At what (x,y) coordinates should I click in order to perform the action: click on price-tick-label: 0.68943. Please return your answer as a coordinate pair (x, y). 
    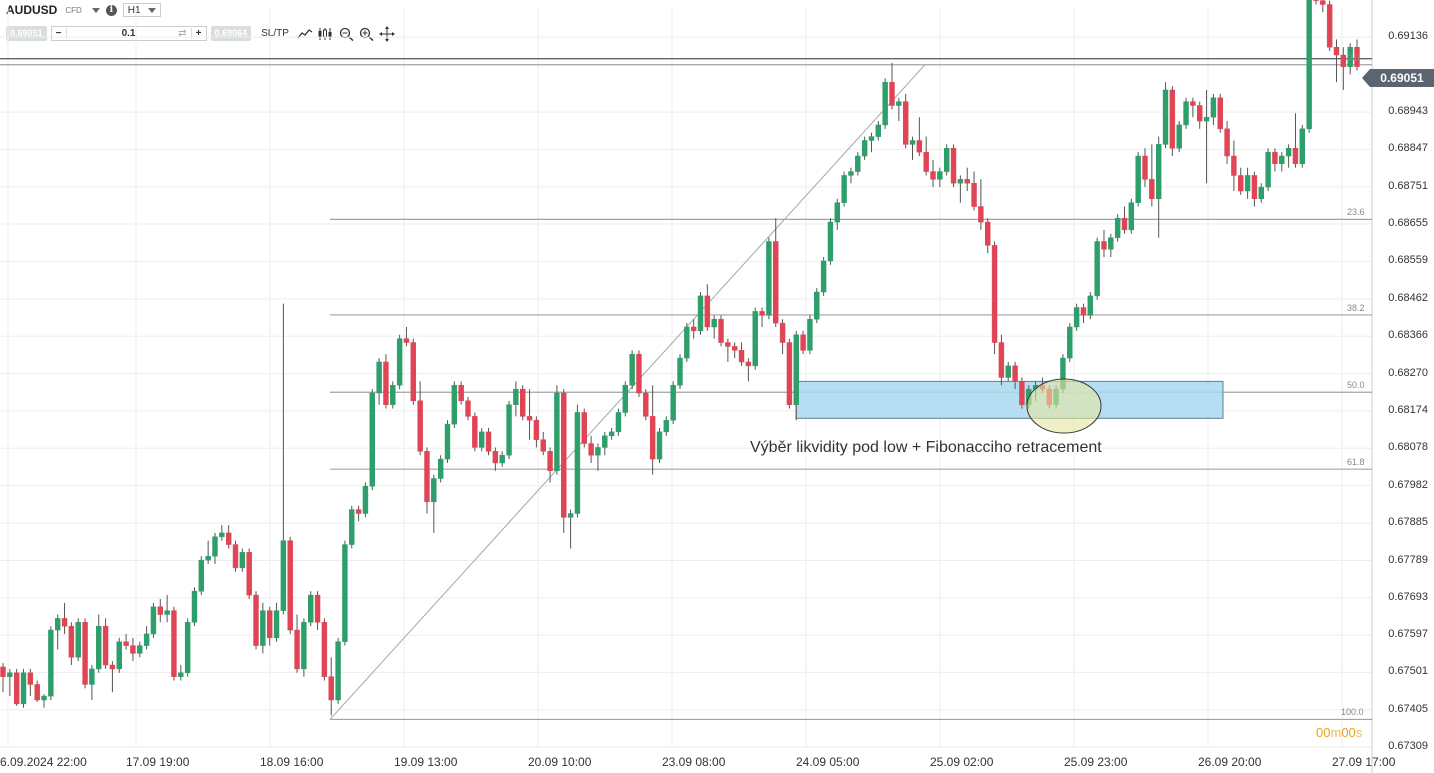
    Looking at the image, I should click on (1408, 111).